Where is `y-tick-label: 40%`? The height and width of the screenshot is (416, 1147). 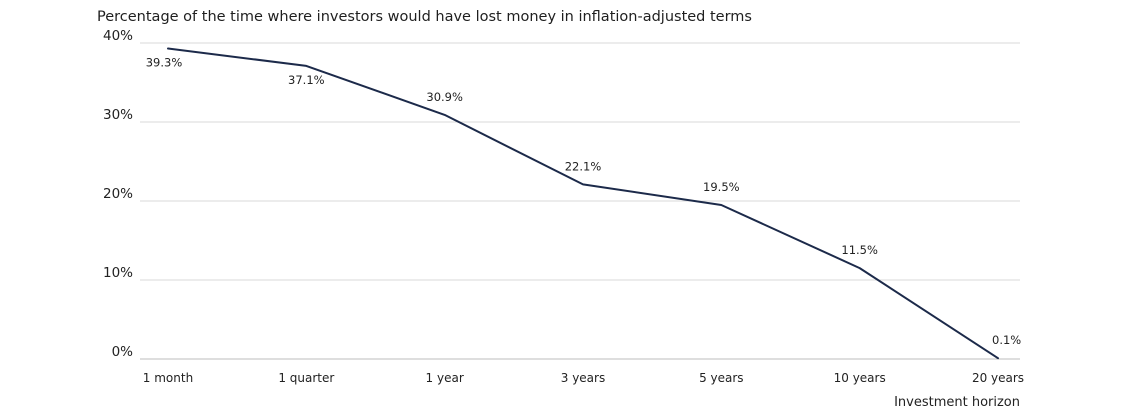
y-tick-label: 40% is located at coordinates (118, 36).